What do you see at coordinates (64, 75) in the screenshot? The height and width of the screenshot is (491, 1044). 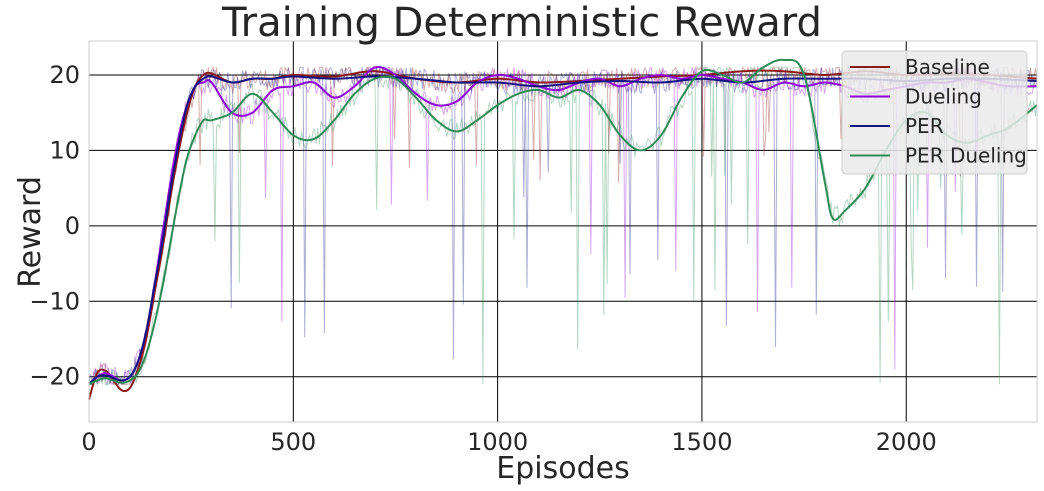 I see `y-tick-label: 20` at bounding box center [64, 75].